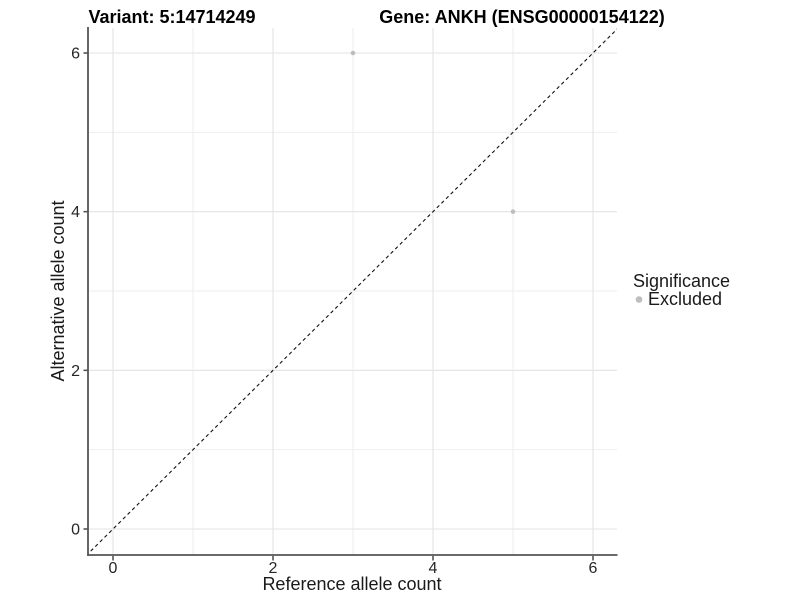  What do you see at coordinates (681, 281) in the screenshot?
I see `legend-title: Significance` at bounding box center [681, 281].